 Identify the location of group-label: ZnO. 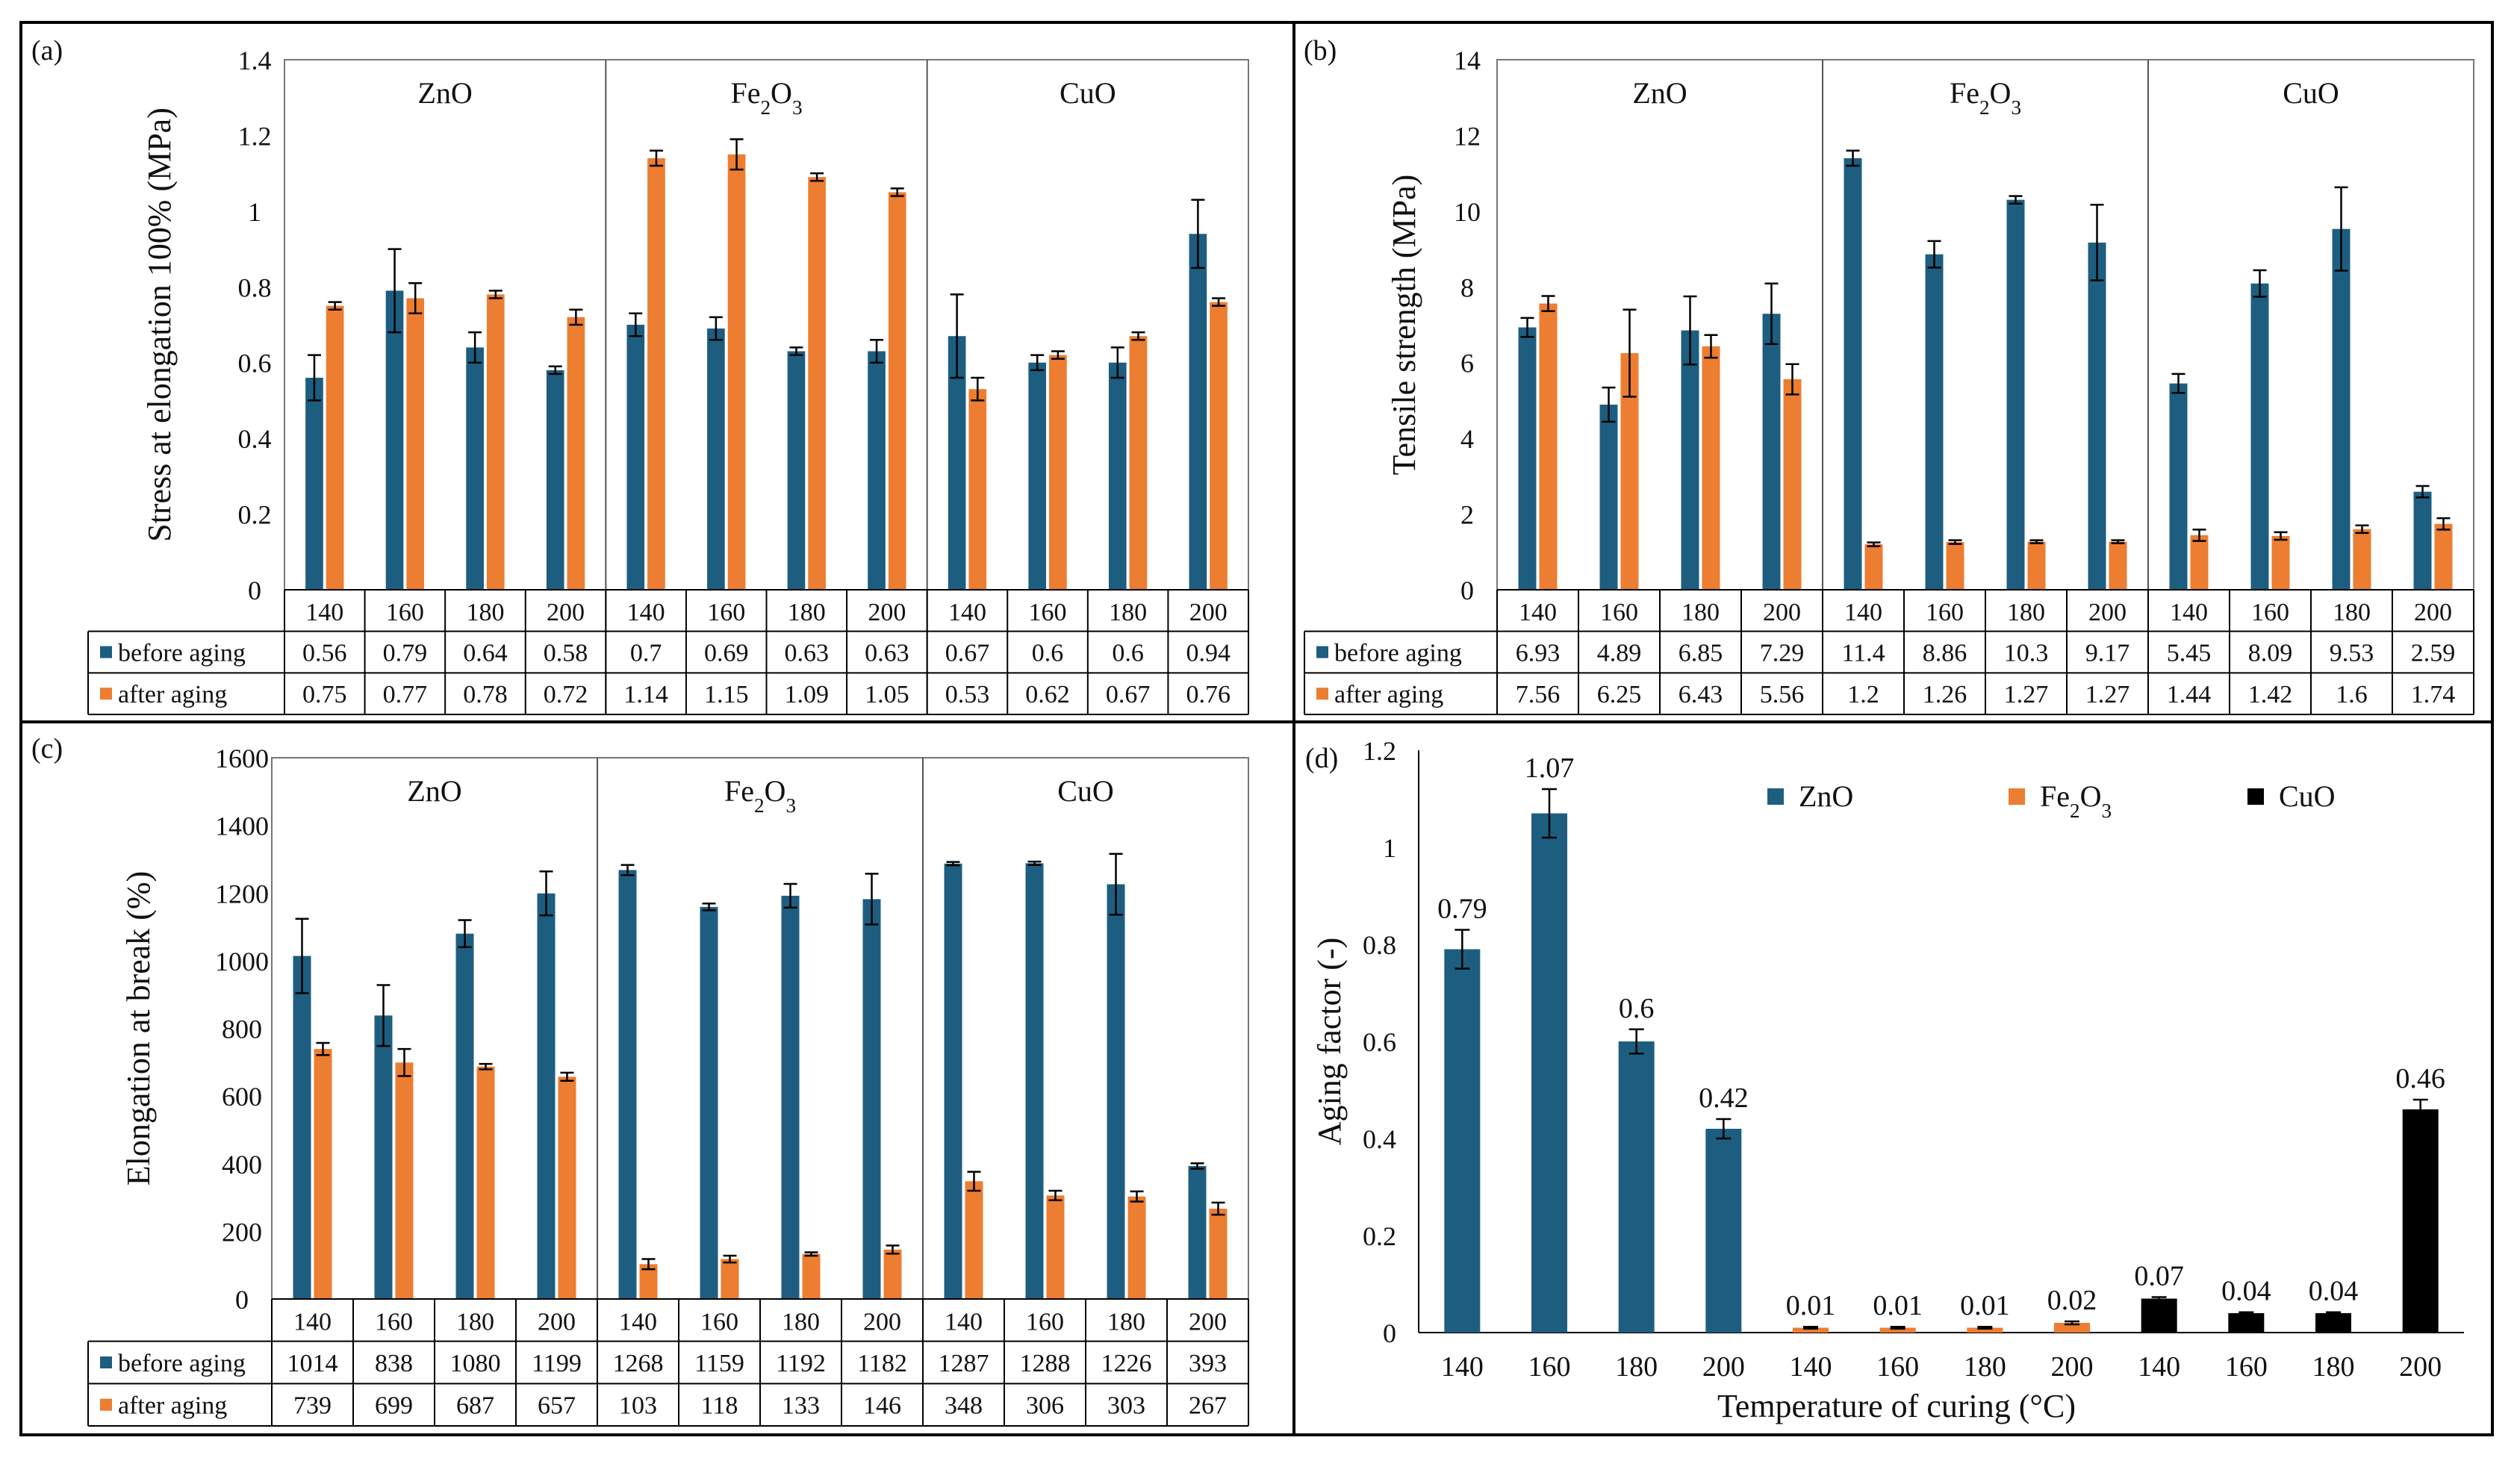
(434, 791).